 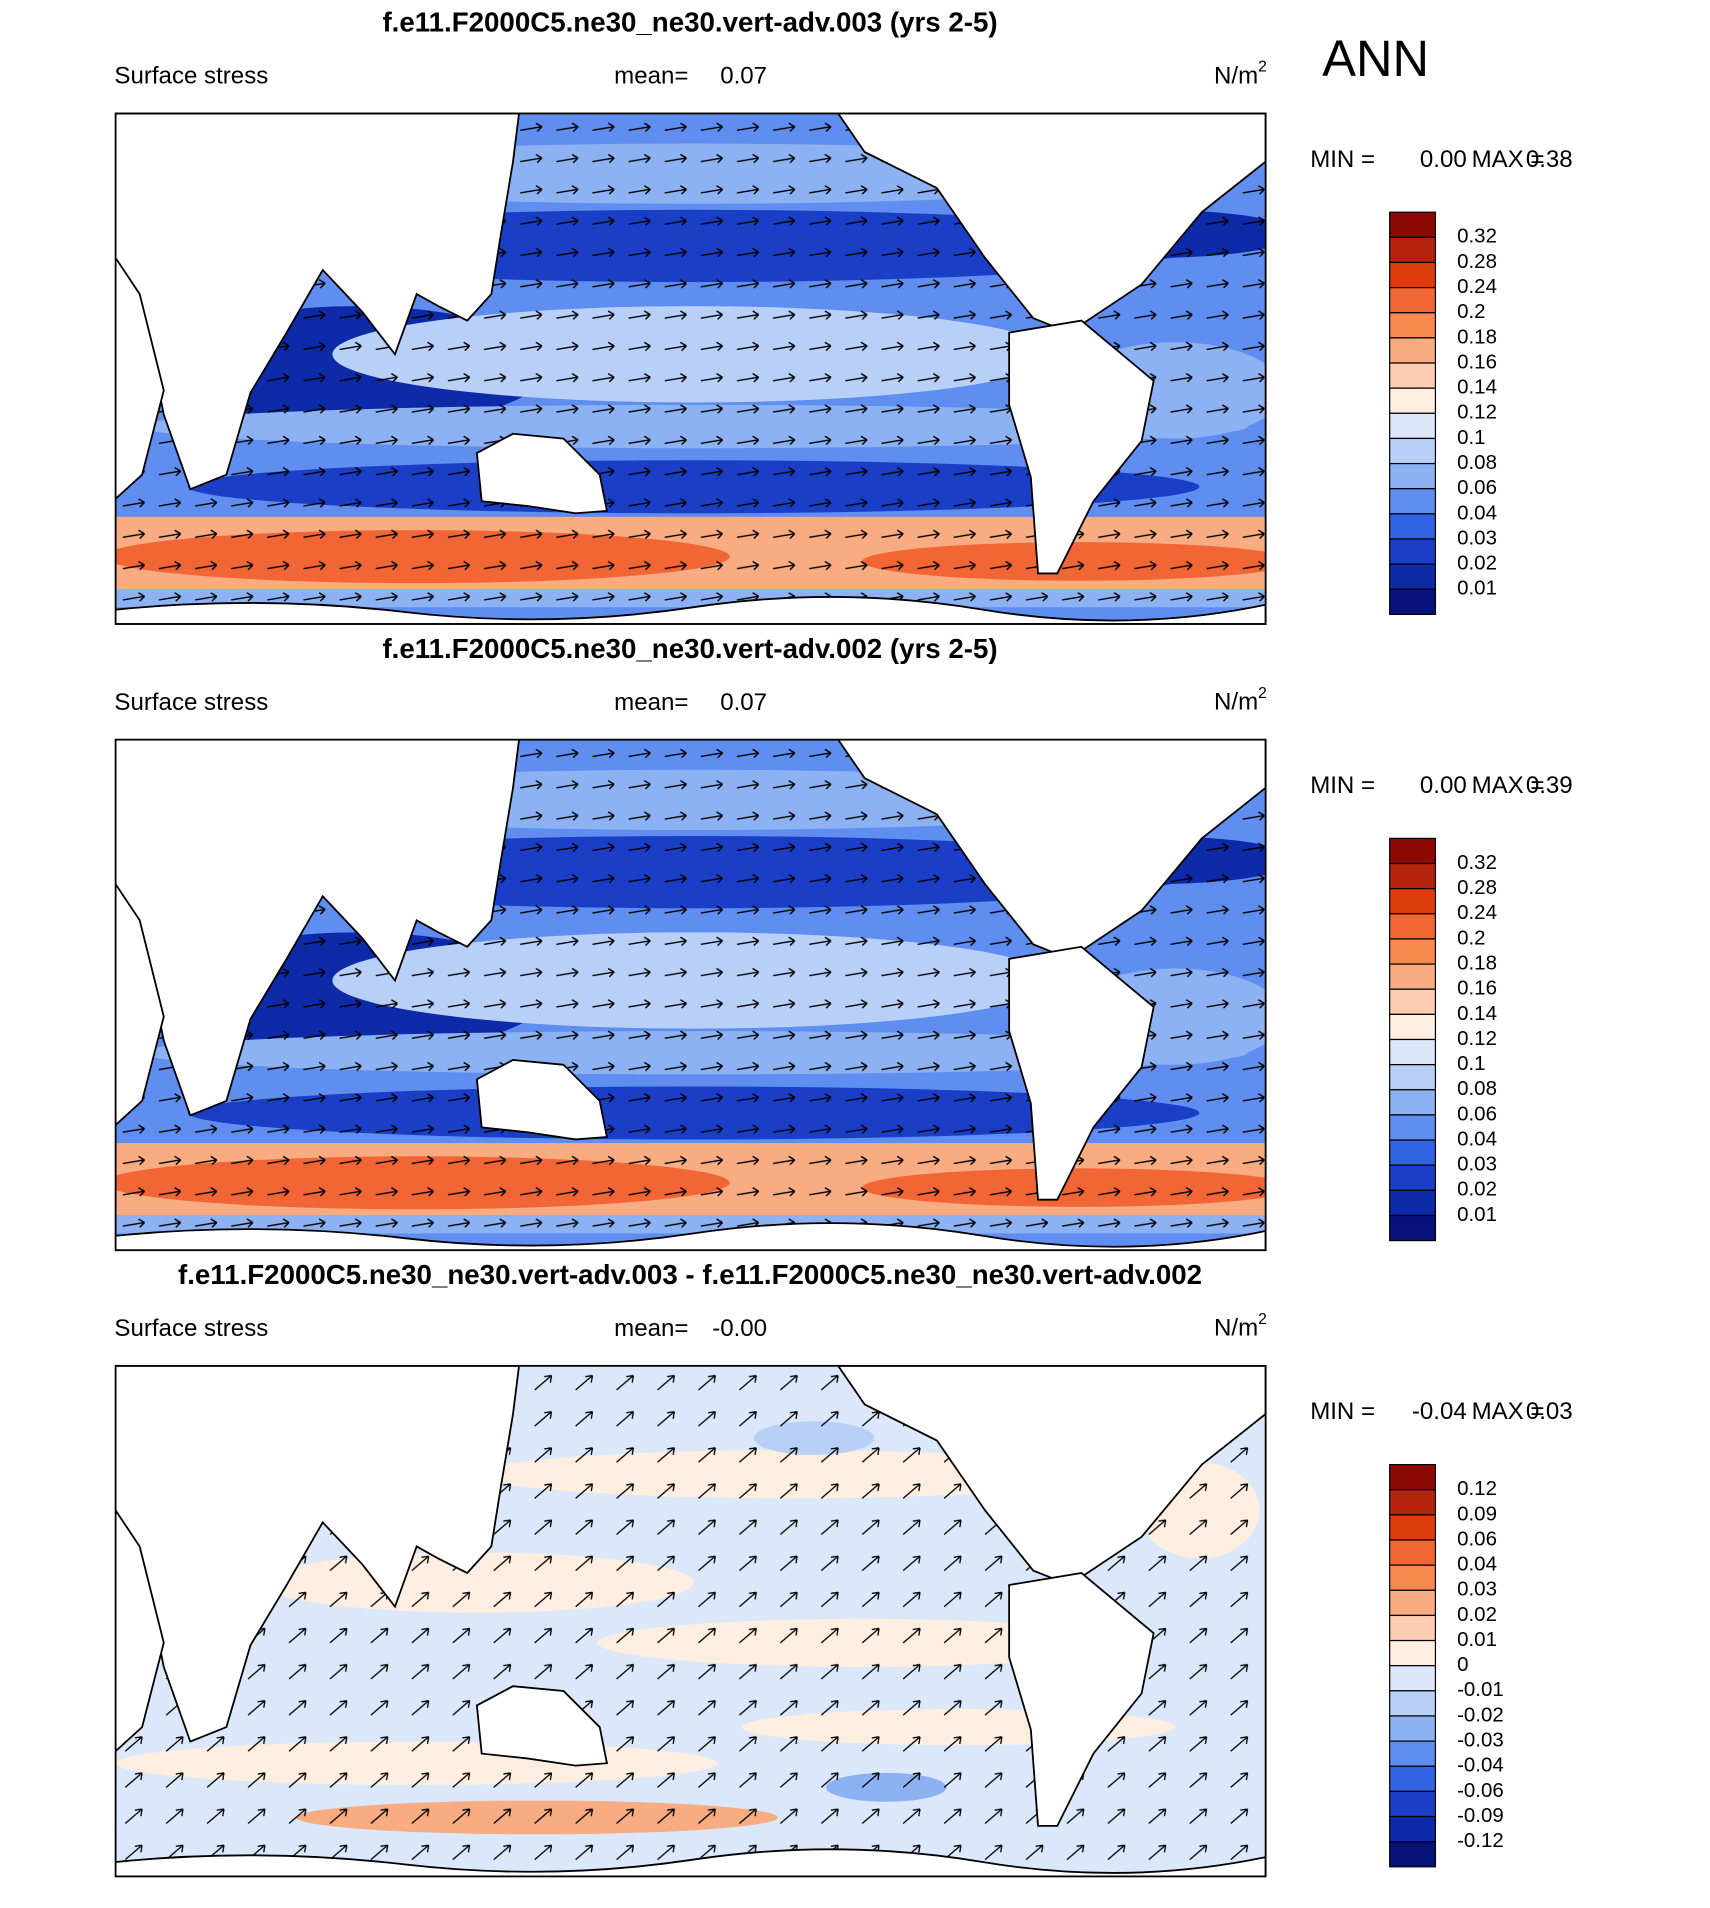 What do you see at coordinates (1477, 336) in the screenshot?
I see `colorbar-label: 0.18` at bounding box center [1477, 336].